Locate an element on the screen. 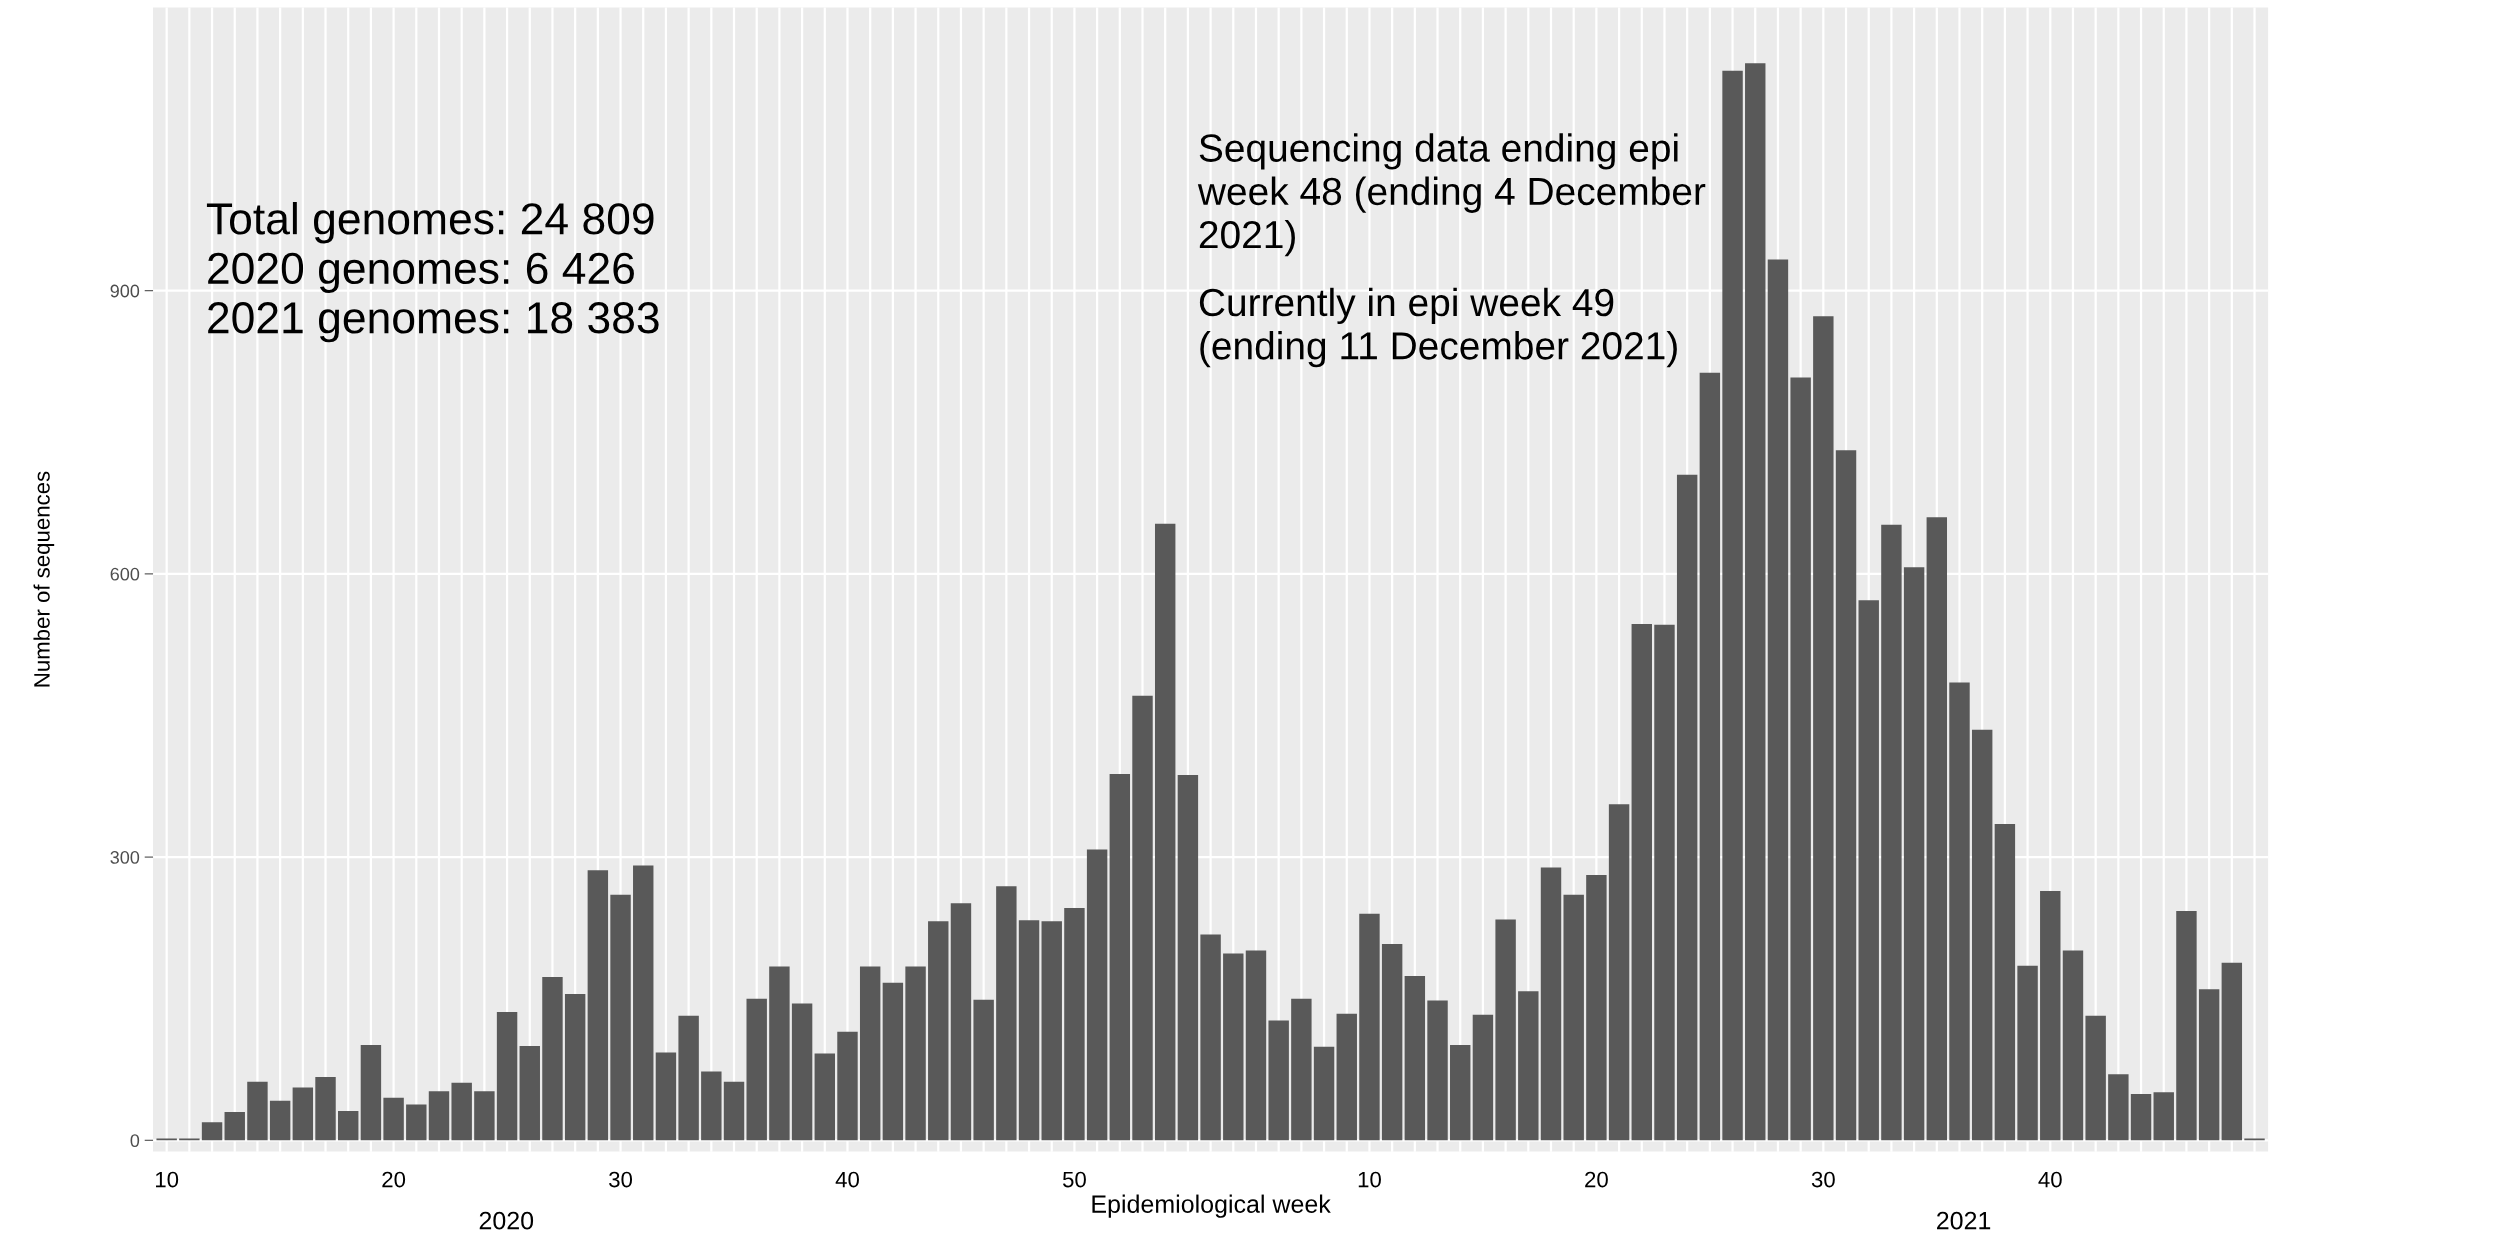 This screenshot has height=1245, width=2509. x-tick-label: 50 is located at coordinates (1074, 1179).